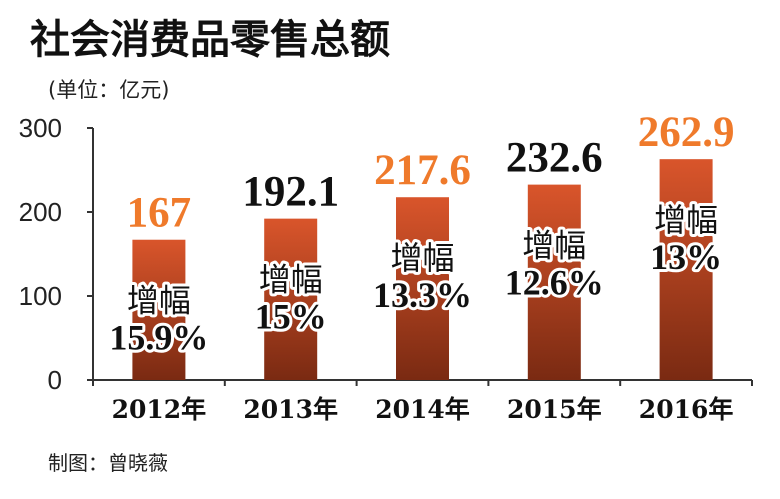 Image resolution: width=780 pixels, height=499 pixels. I want to click on chart-credit: 制图：曾晓薇, so click(108, 463).